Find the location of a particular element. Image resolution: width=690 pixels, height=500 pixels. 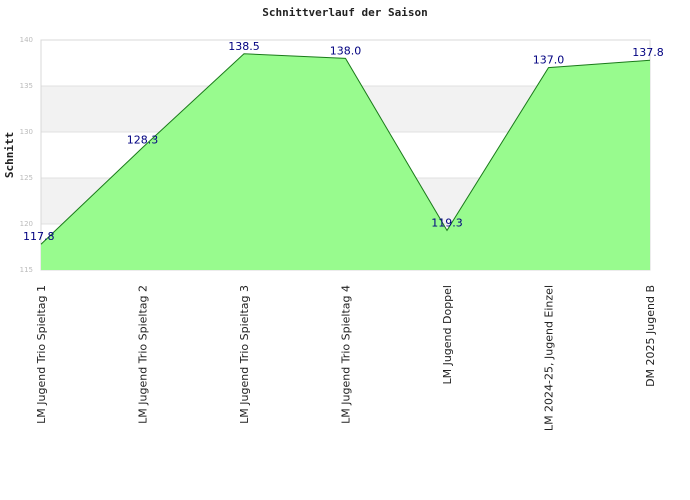

y-tick-label: 135 is located at coordinates (26, 86).